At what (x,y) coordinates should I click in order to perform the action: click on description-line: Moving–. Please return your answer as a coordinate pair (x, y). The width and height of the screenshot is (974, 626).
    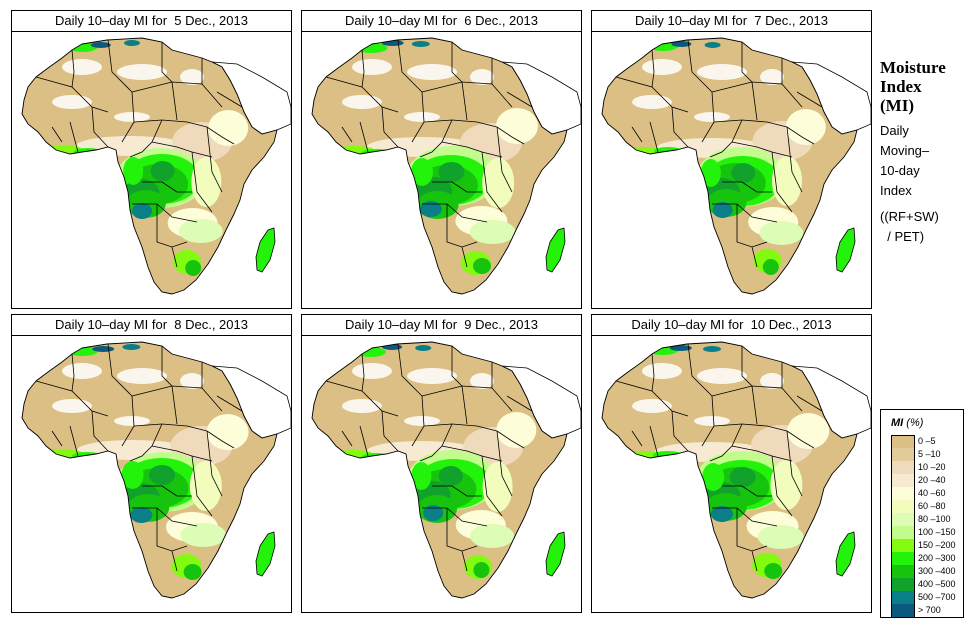
    Looking at the image, I should click on (905, 150).